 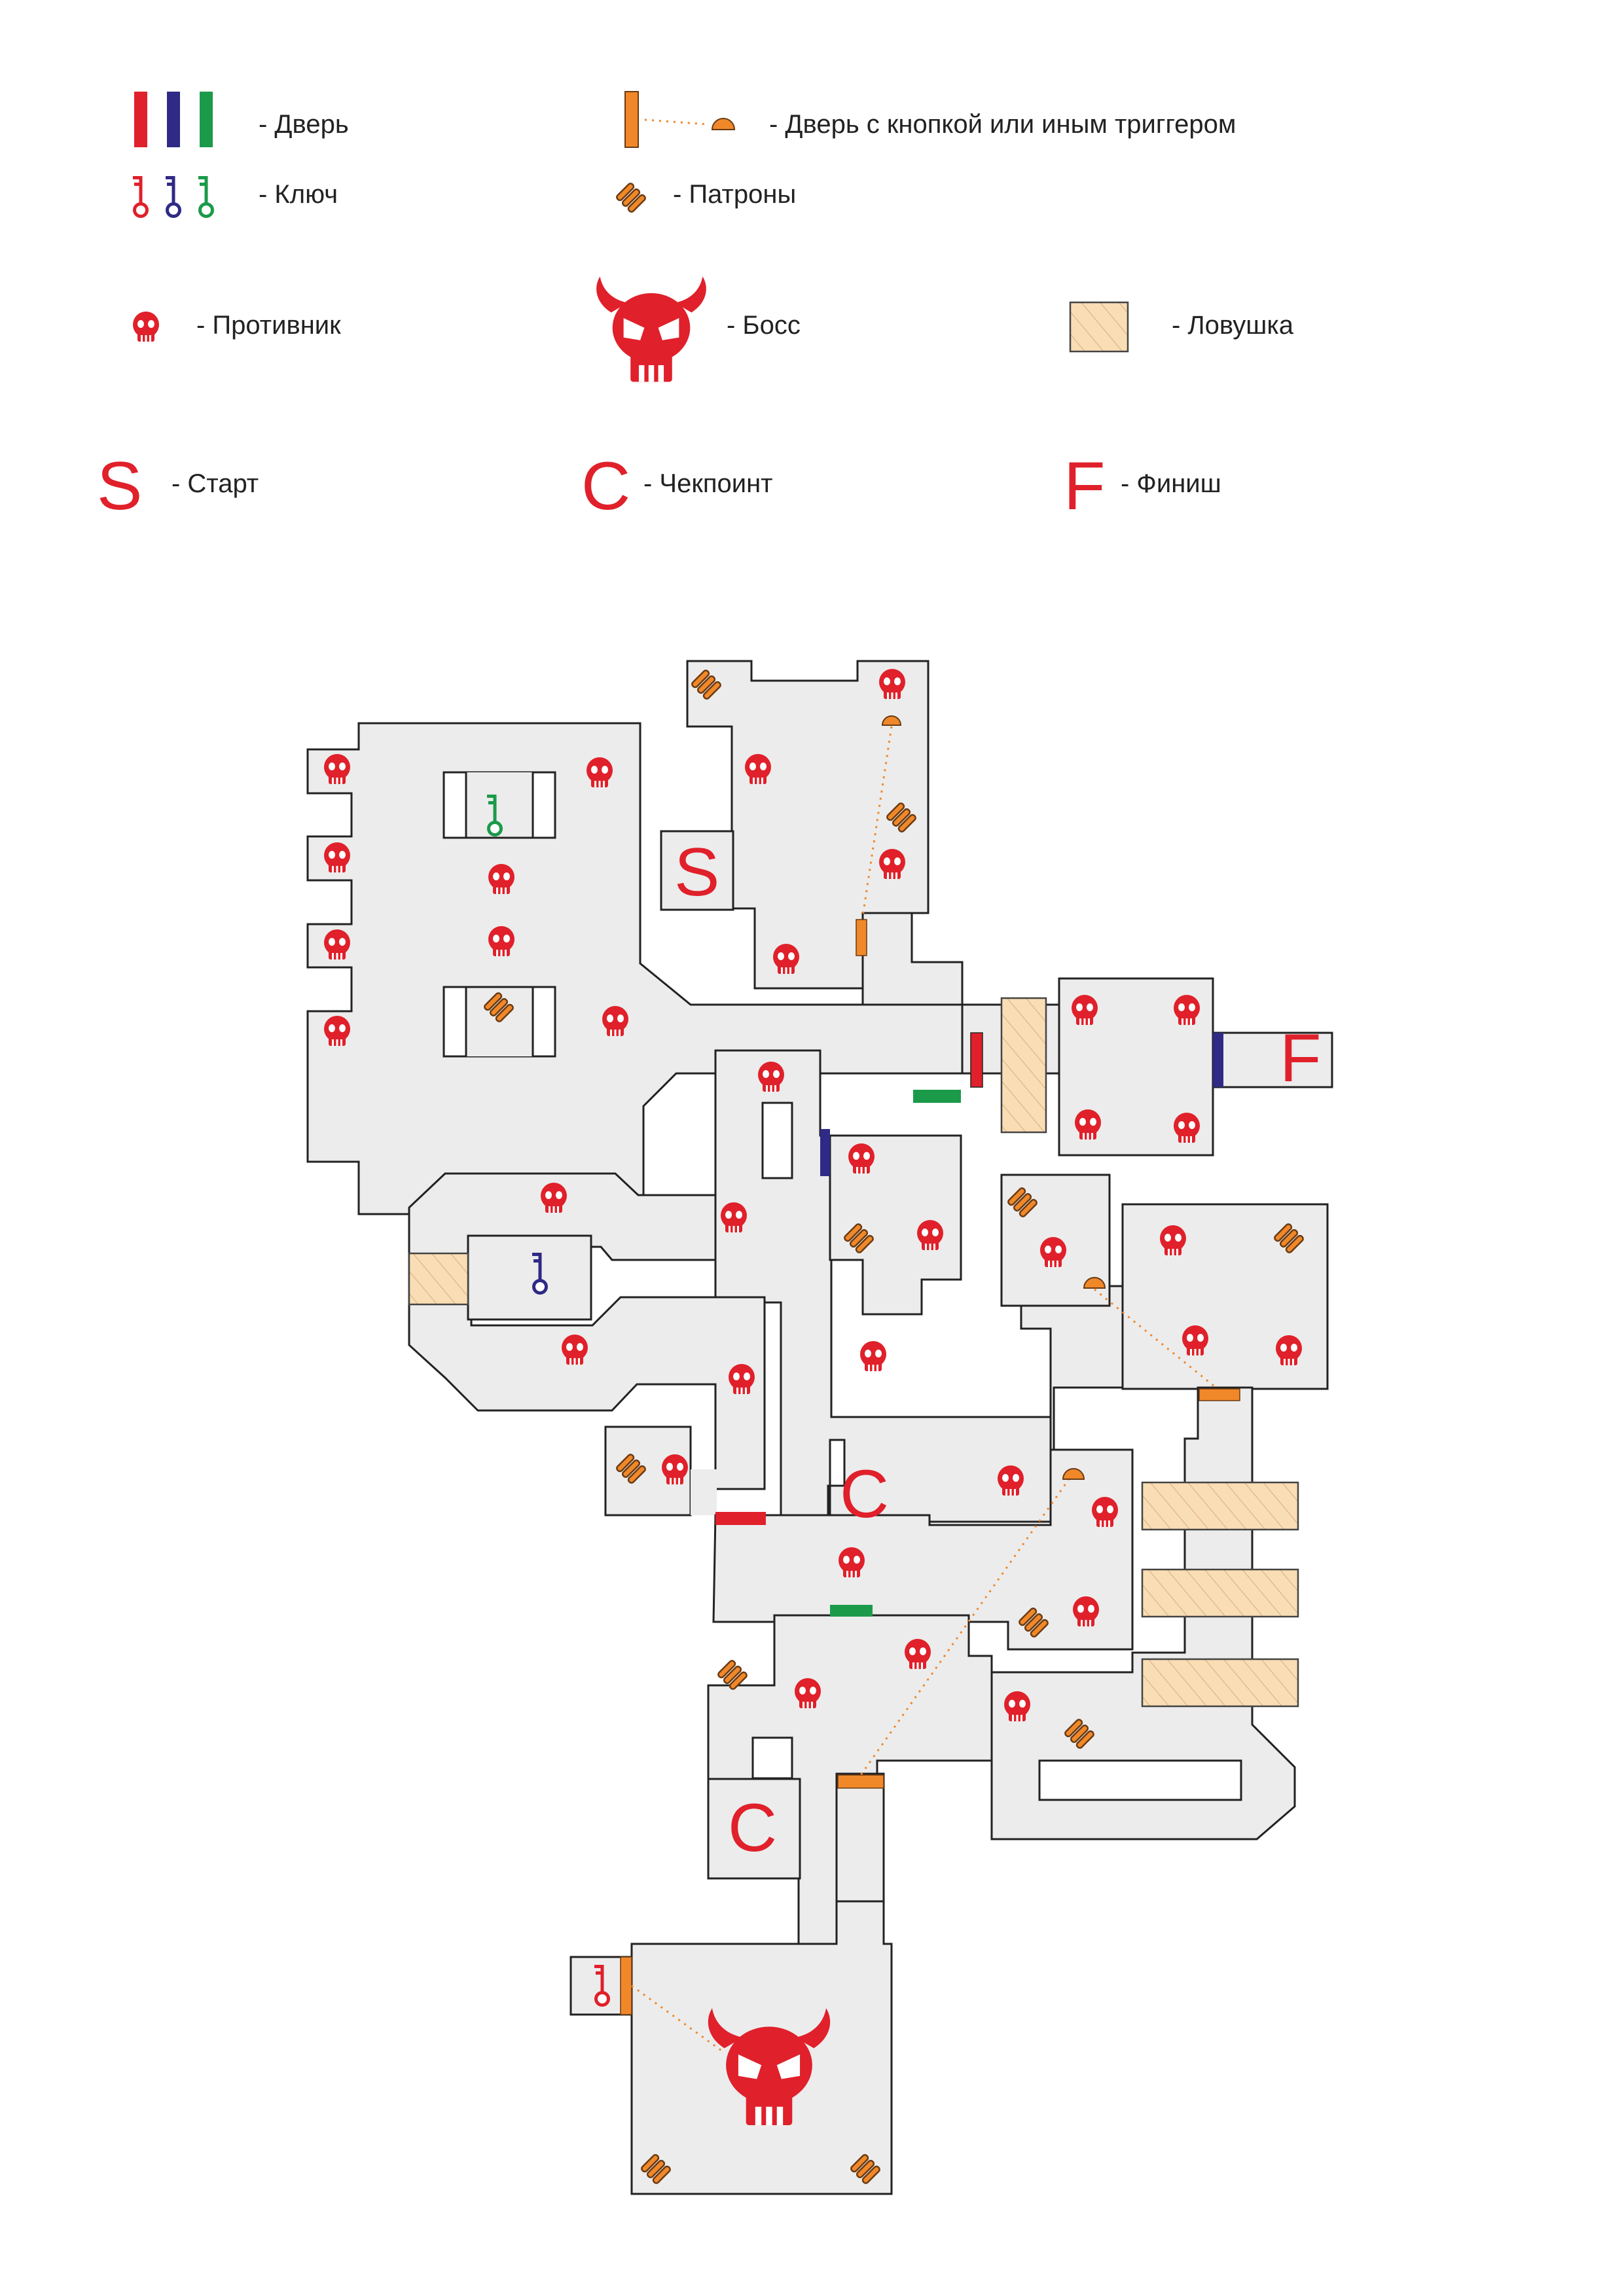 What do you see at coordinates (631, 197) in the screenshot?
I see `ammo-icon` at bounding box center [631, 197].